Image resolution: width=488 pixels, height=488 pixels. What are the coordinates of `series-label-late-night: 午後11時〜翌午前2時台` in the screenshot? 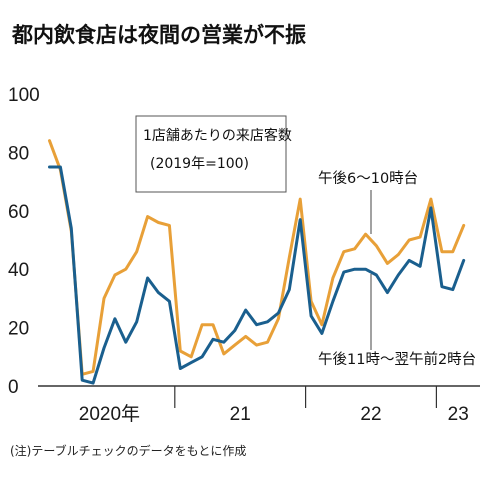 It's located at (397, 359).